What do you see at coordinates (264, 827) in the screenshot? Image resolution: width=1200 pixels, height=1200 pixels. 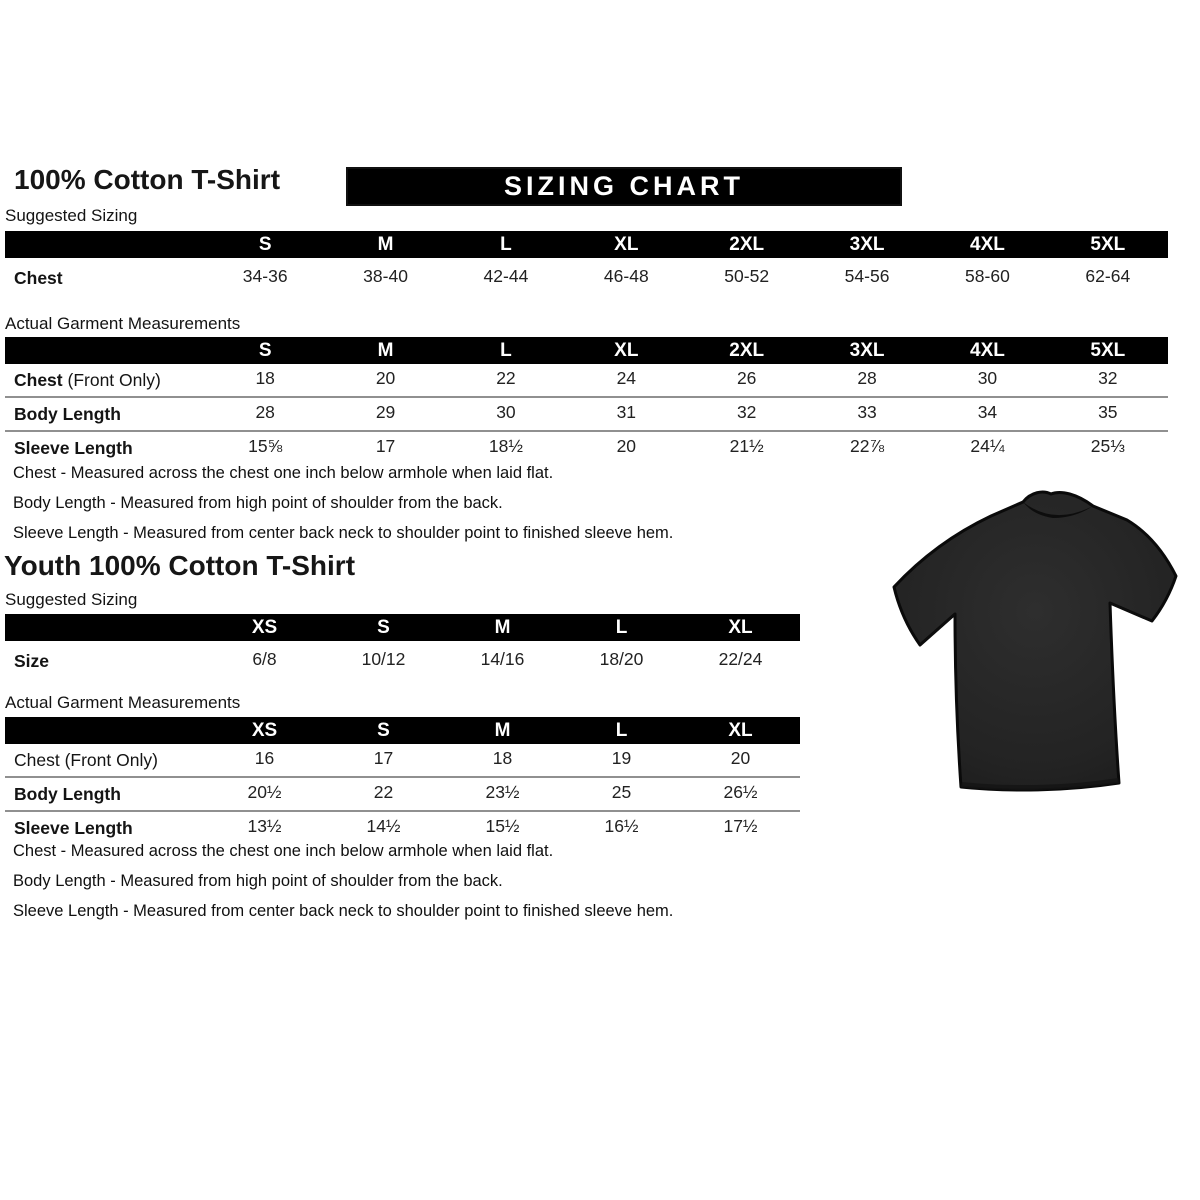 I see `measurement-cell: 13½` at bounding box center [264, 827].